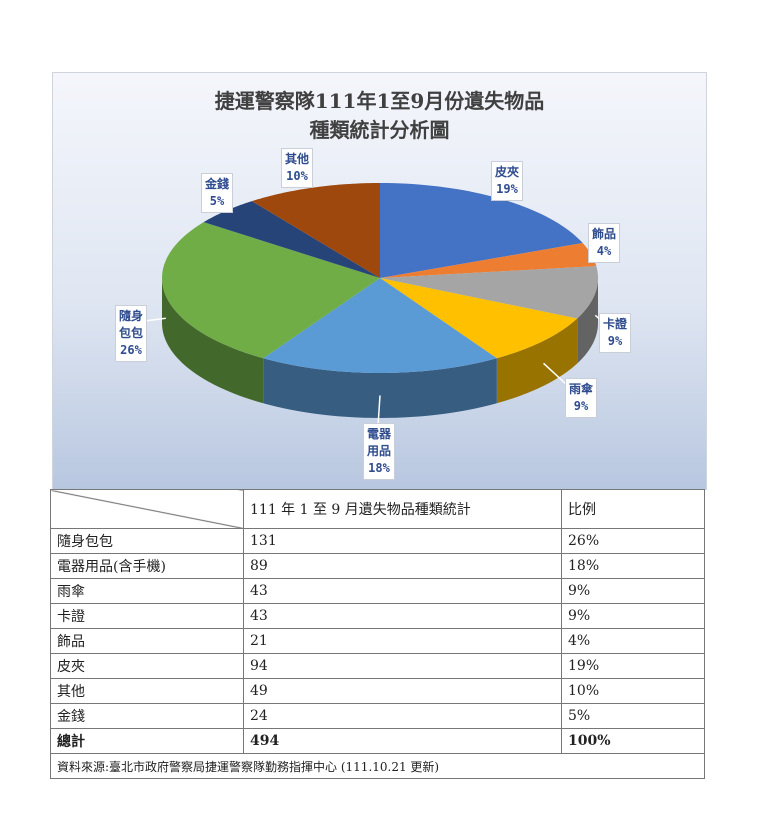 The image size is (765, 837). I want to click on data-label: 其他 10%, so click(297, 168).